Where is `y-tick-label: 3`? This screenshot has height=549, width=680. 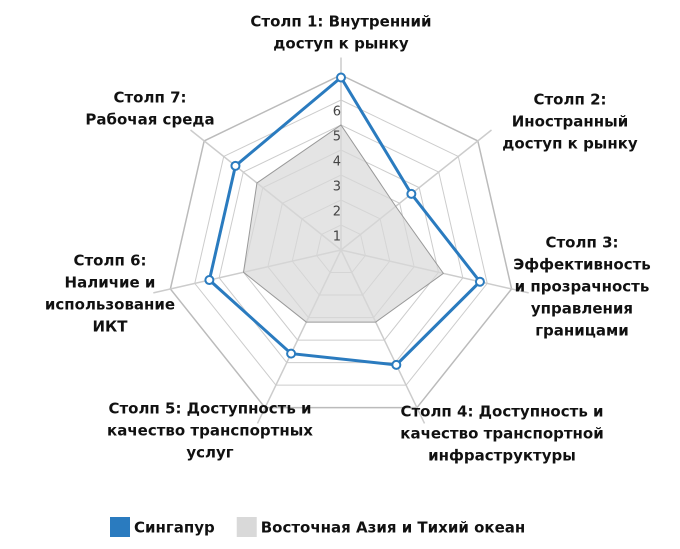 y-tick-label: 3 is located at coordinates (337, 187).